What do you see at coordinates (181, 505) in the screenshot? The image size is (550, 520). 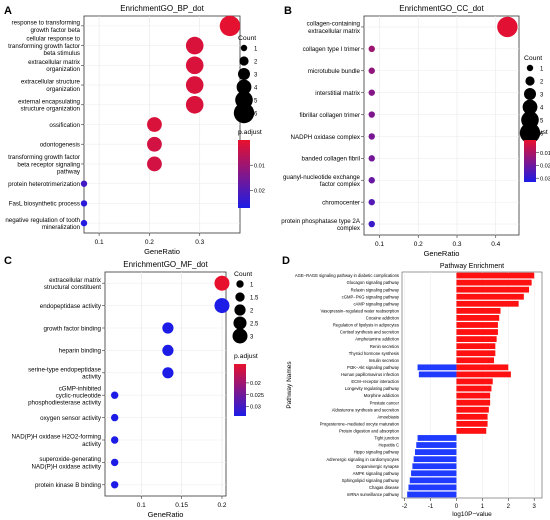 I see `x-tick-label: 0.15` at bounding box center [181, 505].